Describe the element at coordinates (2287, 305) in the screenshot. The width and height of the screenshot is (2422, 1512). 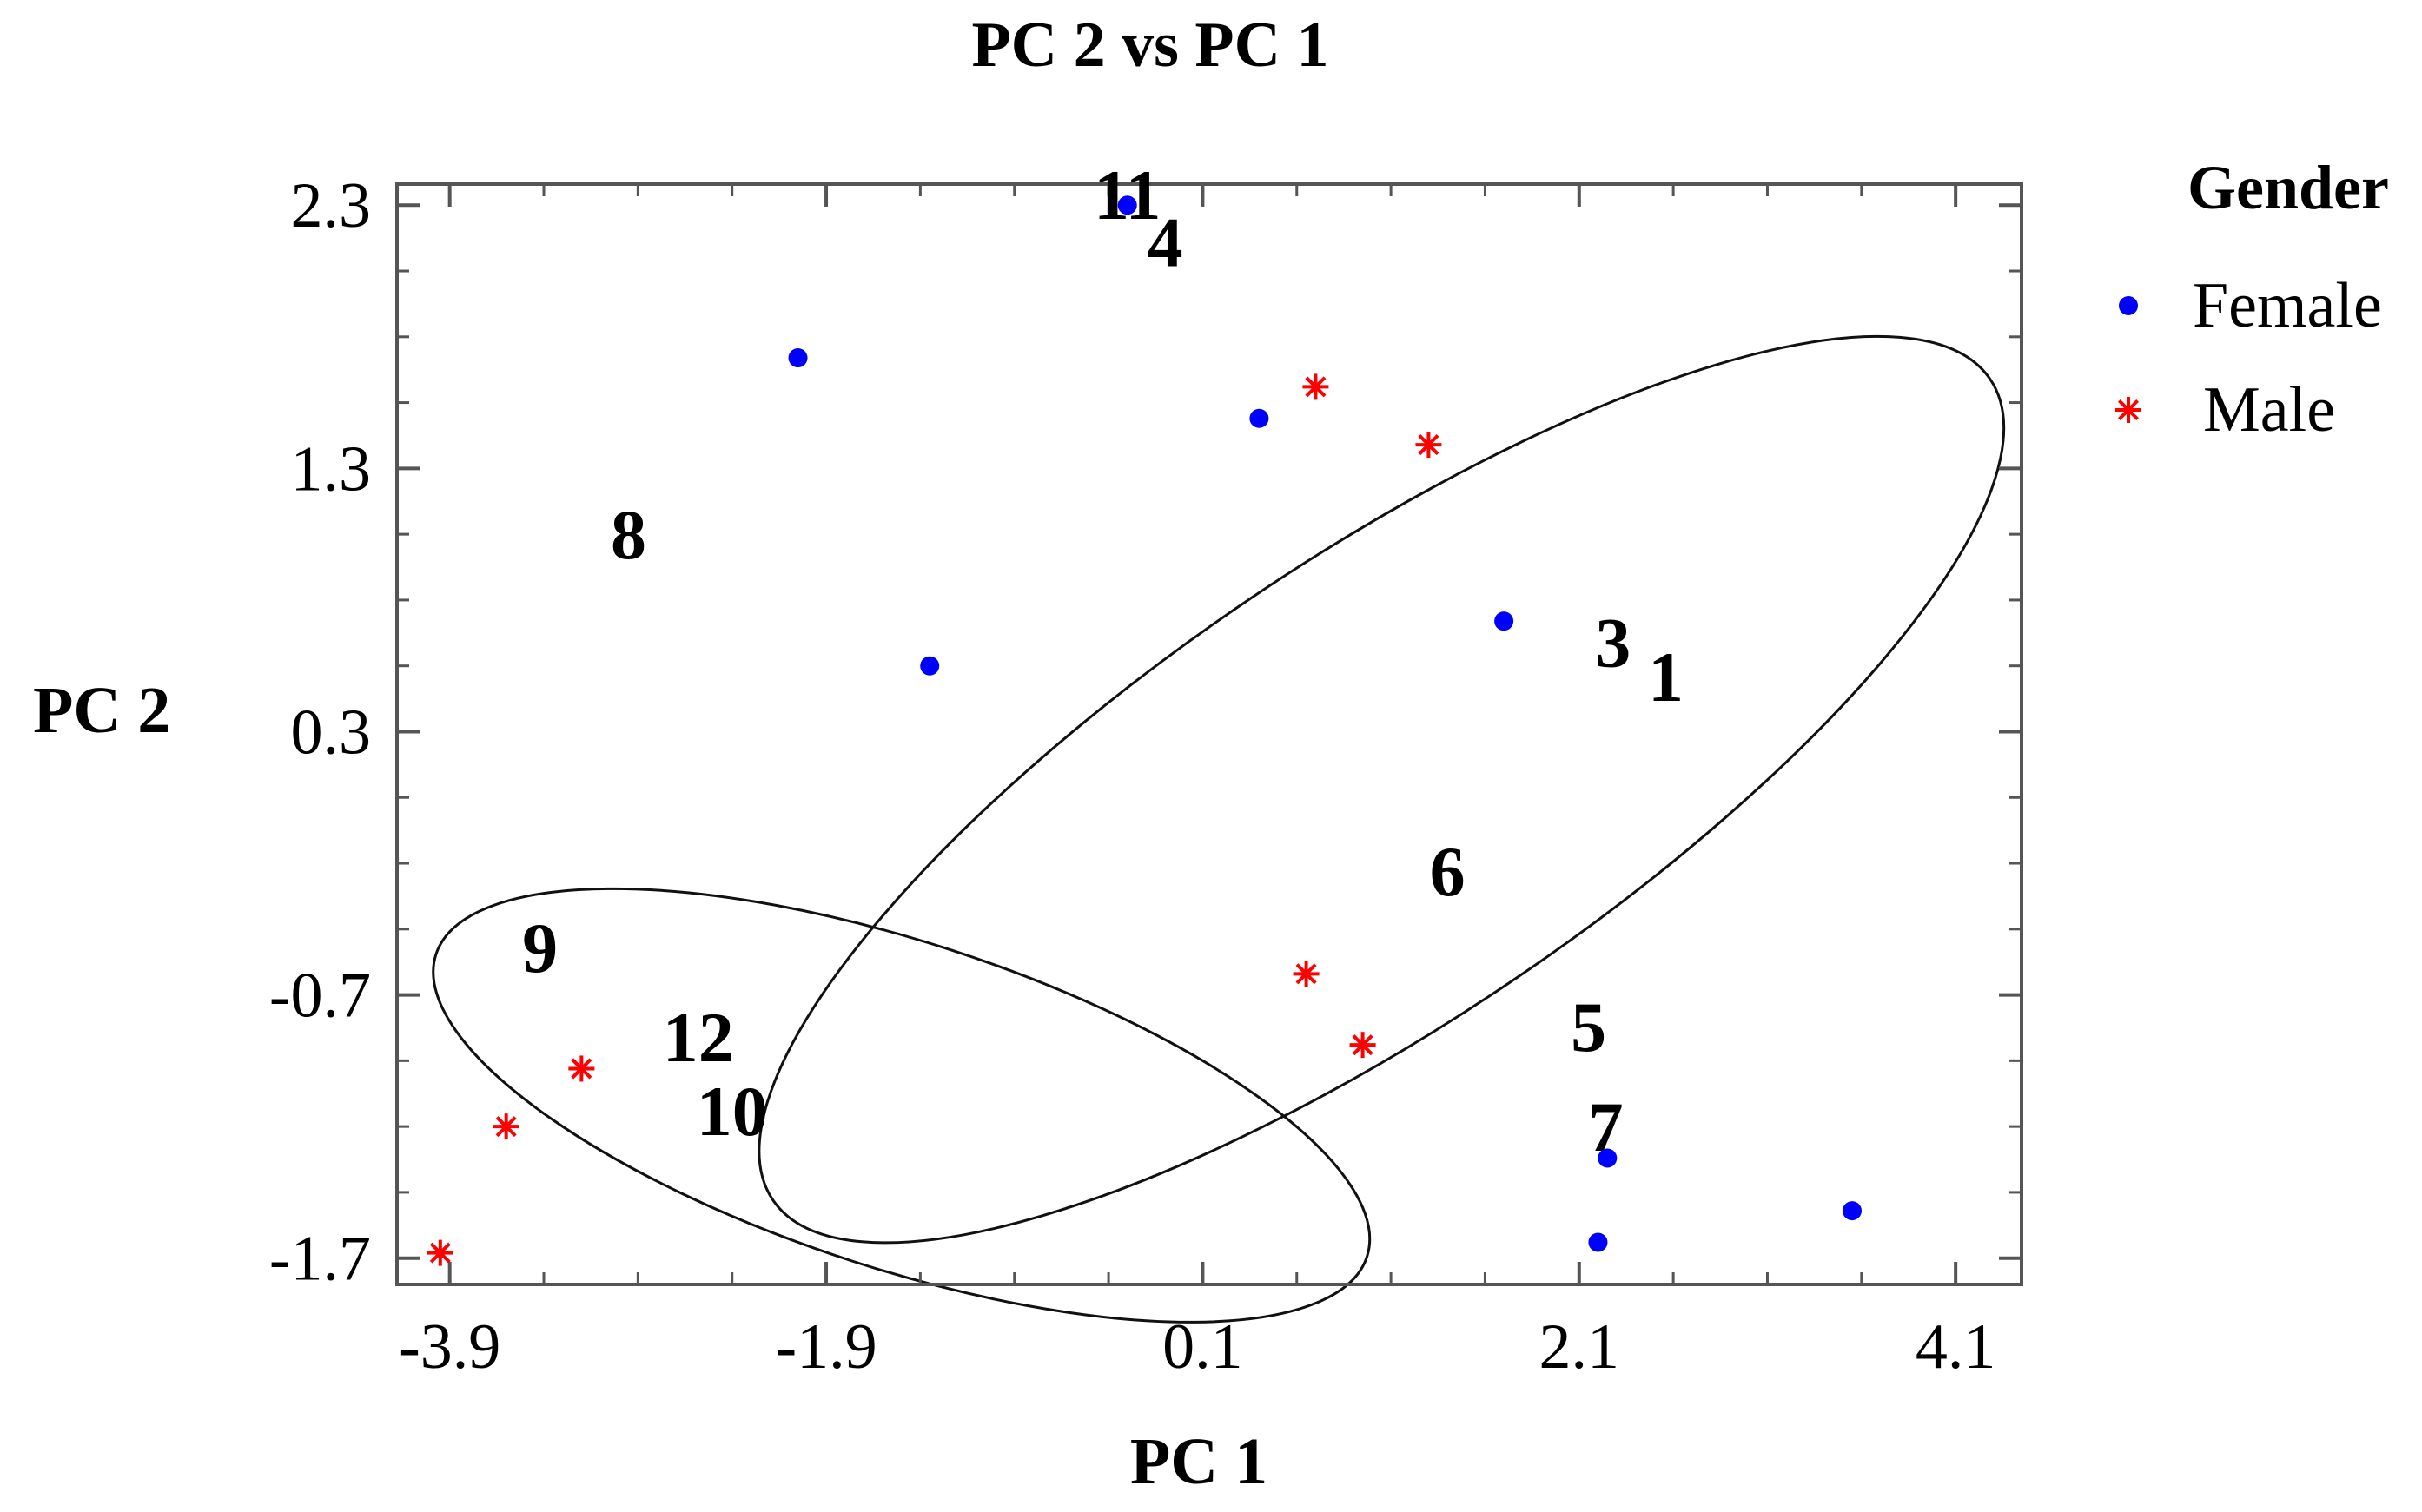
I see `legend-label-female: Female` at that location.